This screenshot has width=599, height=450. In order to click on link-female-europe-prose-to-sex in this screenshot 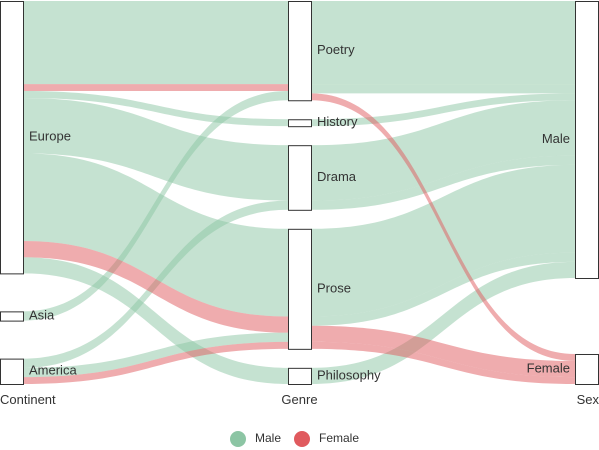, I will do `click(443, 351)`.